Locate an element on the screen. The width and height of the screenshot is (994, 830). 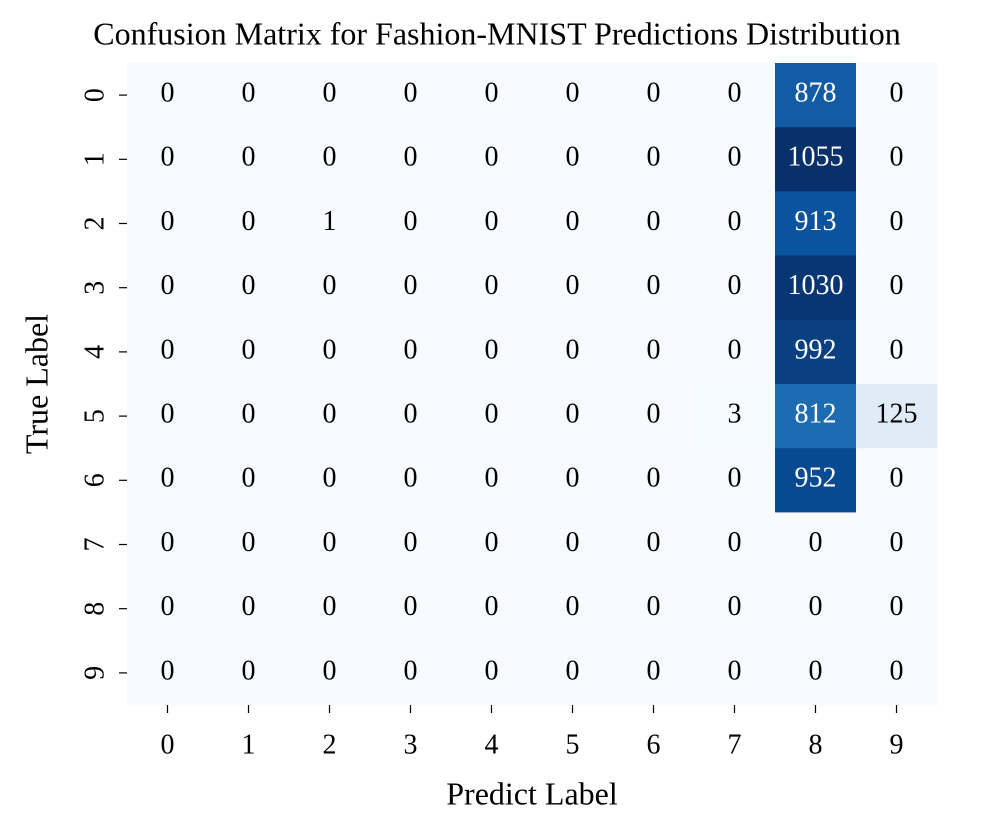
y-tick-label: 9 is located at coordinates (94, 673).